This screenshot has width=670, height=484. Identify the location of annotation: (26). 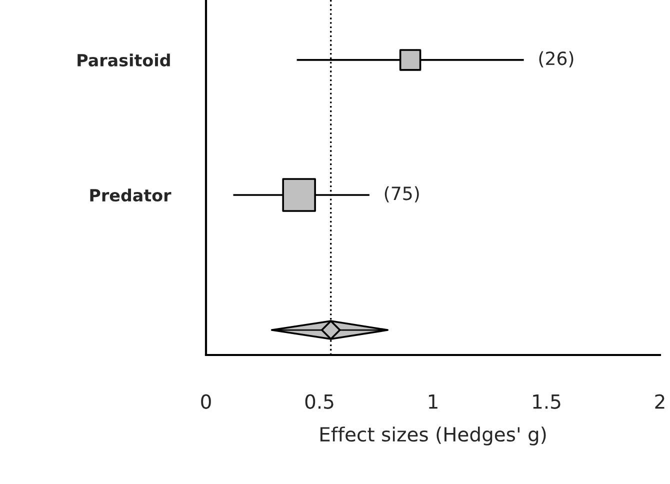
(556, 59).